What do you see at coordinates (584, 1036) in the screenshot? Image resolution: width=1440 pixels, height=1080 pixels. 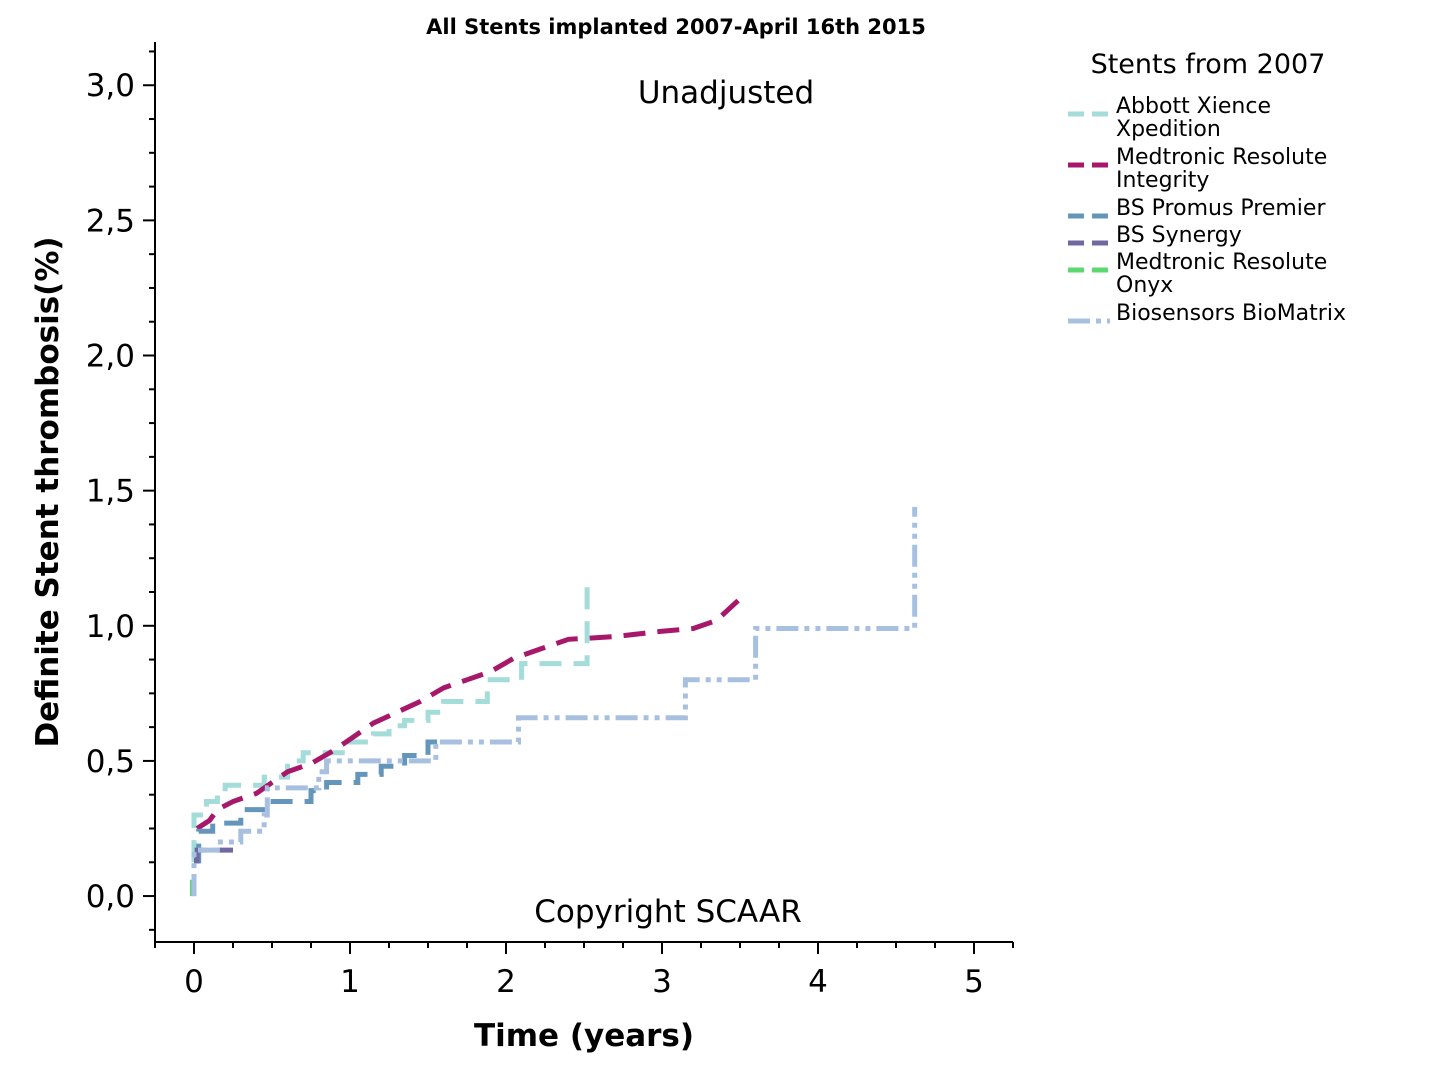 I see `x-axis-title: Time (years)` at bounding box center [584, 1036].